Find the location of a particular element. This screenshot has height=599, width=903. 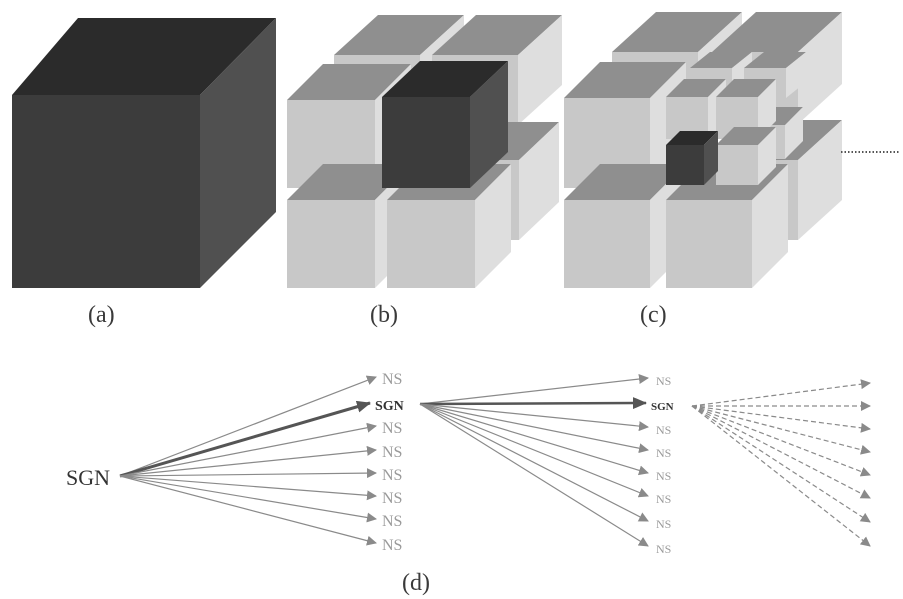

c-sub-front-3-side is located at coordinates (767, 156).